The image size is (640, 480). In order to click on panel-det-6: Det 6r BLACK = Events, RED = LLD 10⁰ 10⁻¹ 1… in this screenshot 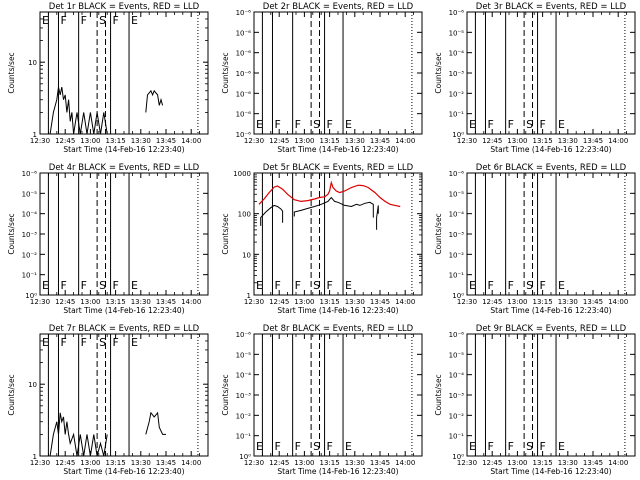, I will do `click(535, 239)`.